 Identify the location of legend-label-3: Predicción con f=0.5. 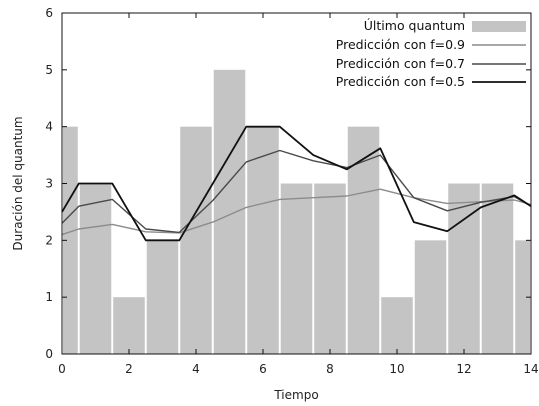
(400, 81).